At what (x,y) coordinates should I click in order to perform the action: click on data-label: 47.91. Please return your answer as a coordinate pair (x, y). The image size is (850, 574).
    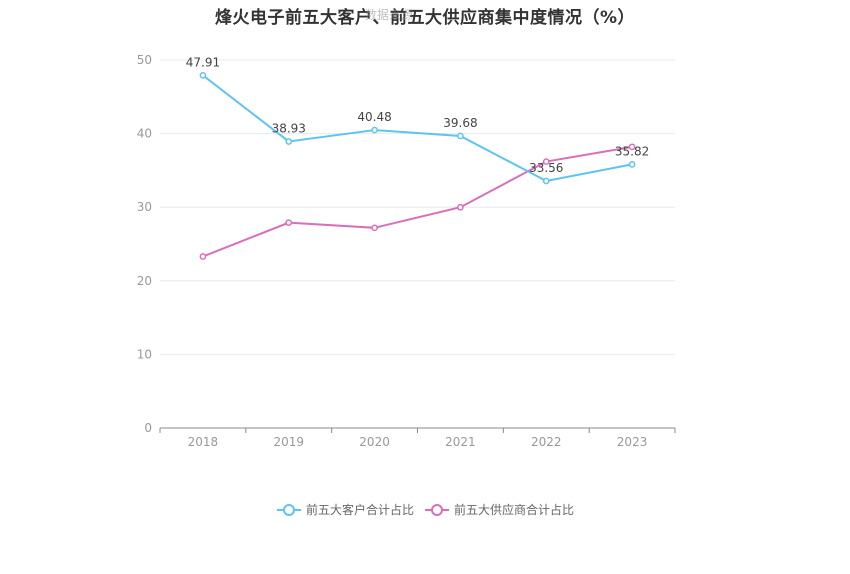
    Looking at the image, I should click on (203, 62).